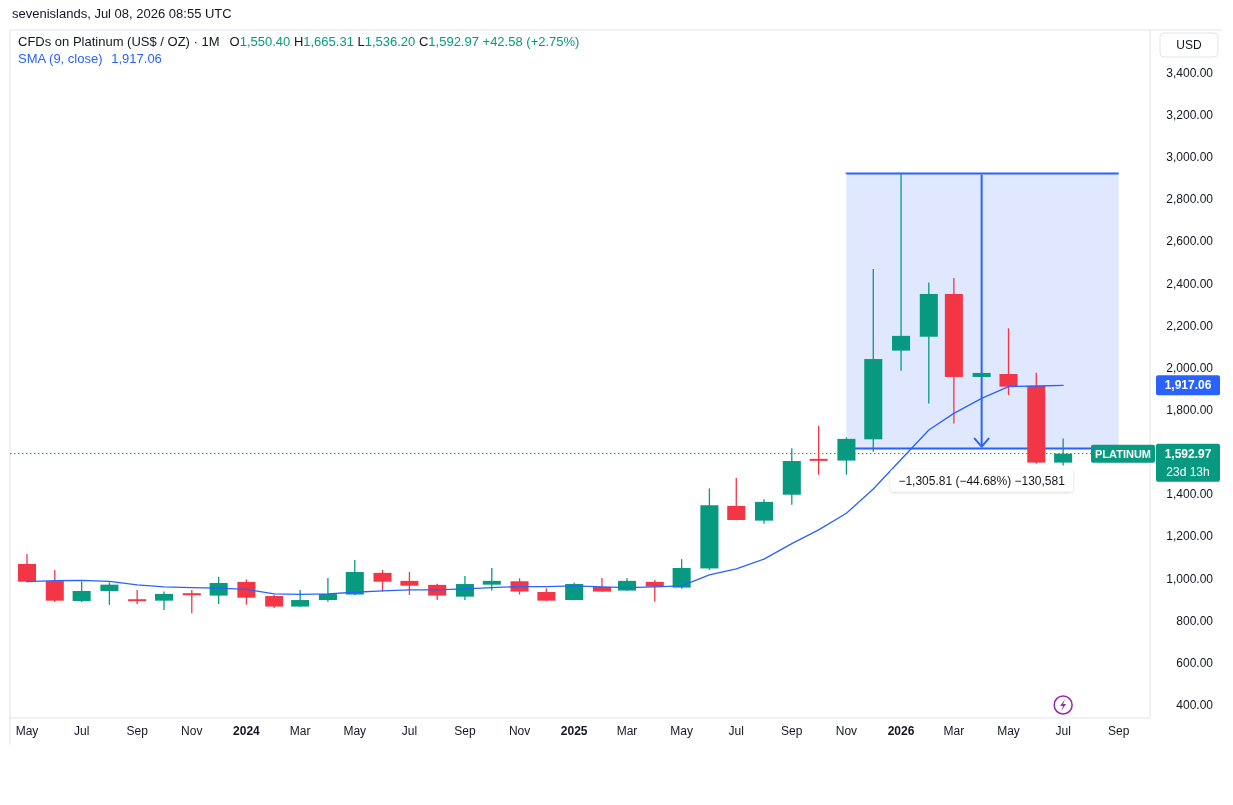 The height and width of the screenshot is (805, 1233). What do you see at coordinates (982, 480) in the screenshot?
I see `annotation: −1,305.81 (−44.68%) −130,581` at bounding box center [982, 480].